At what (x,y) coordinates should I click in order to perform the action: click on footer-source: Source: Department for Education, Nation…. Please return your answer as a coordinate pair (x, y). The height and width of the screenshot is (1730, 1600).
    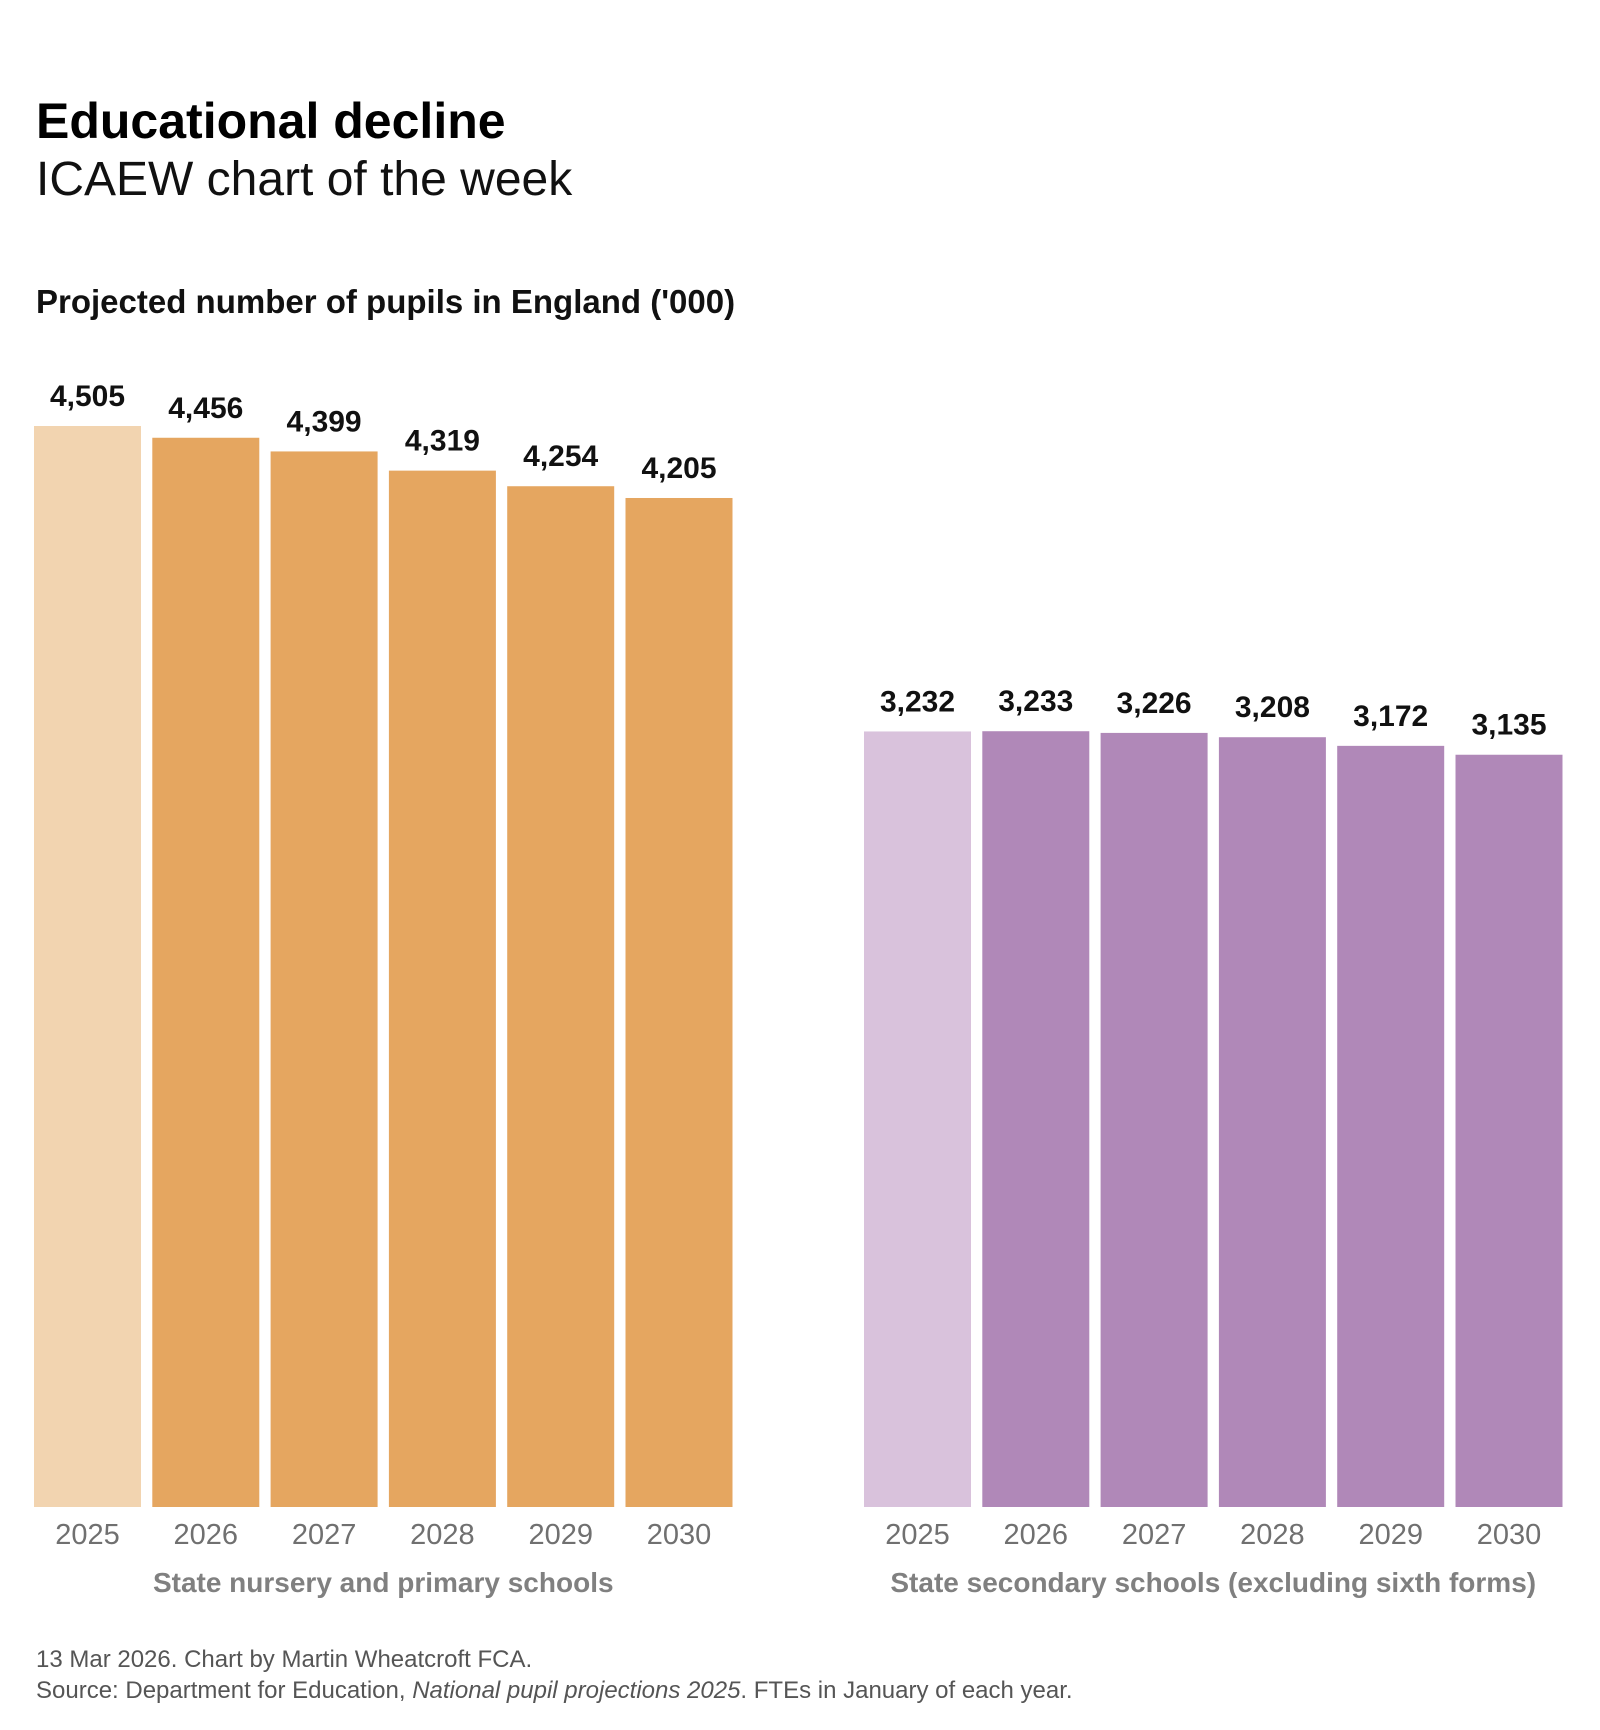
    Looking at the image, I should click on (554, 1691).